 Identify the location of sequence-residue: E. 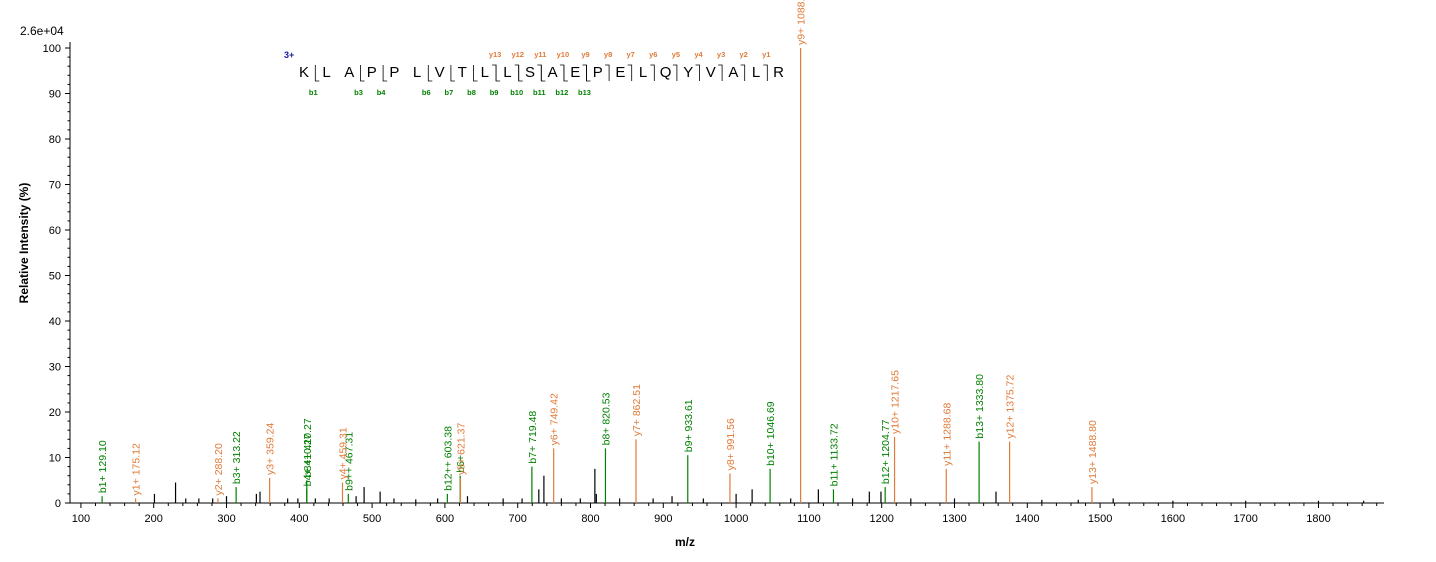
(575, 72).